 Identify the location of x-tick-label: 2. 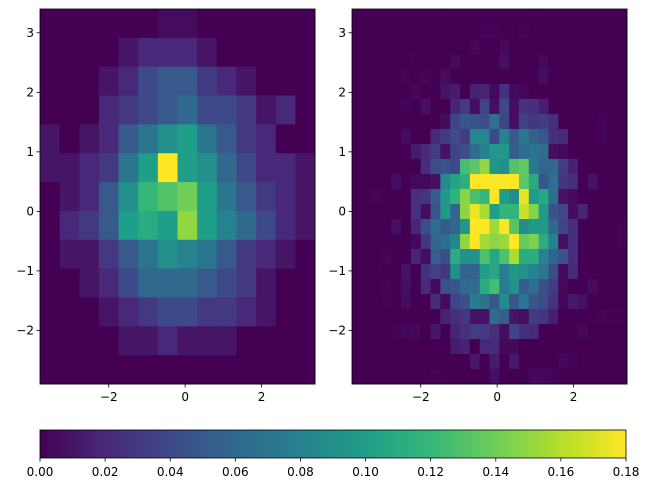
(574, 397).